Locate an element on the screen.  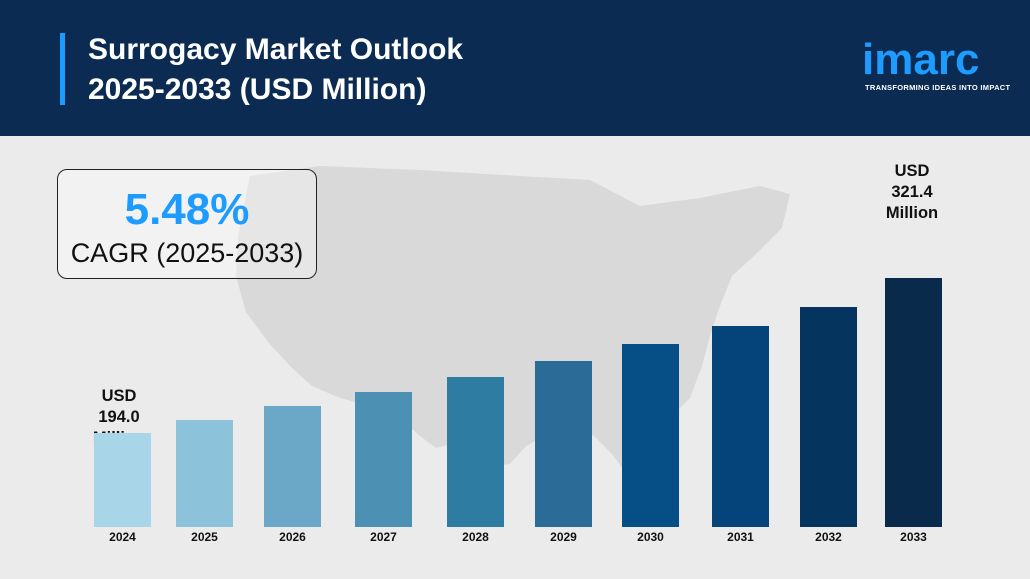
x-tick-label: 2033 is located at coordinates (913, 537).